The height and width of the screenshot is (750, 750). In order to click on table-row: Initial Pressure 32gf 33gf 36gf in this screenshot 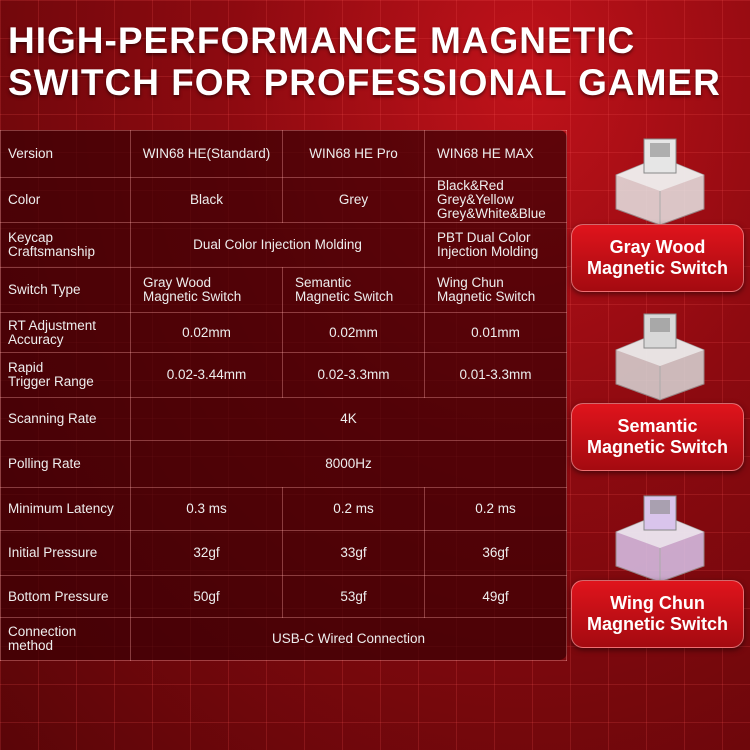, I will do `click(283, 553)`.